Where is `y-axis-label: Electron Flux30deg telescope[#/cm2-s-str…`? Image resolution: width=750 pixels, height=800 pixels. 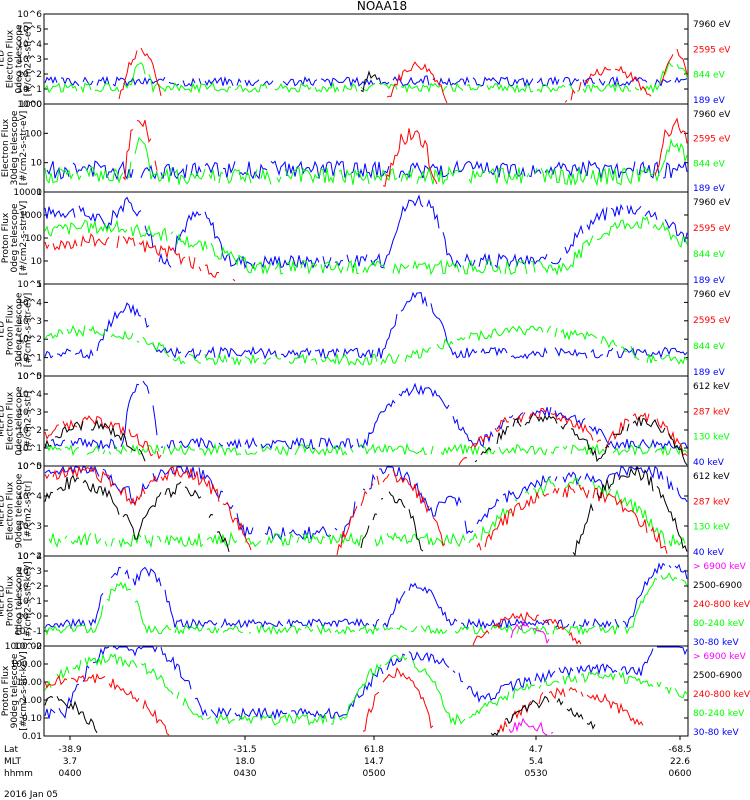
y-axis-label: Electron Flux30deg telescope[#/cm2-s-str… is located at coordinates (15, 147).